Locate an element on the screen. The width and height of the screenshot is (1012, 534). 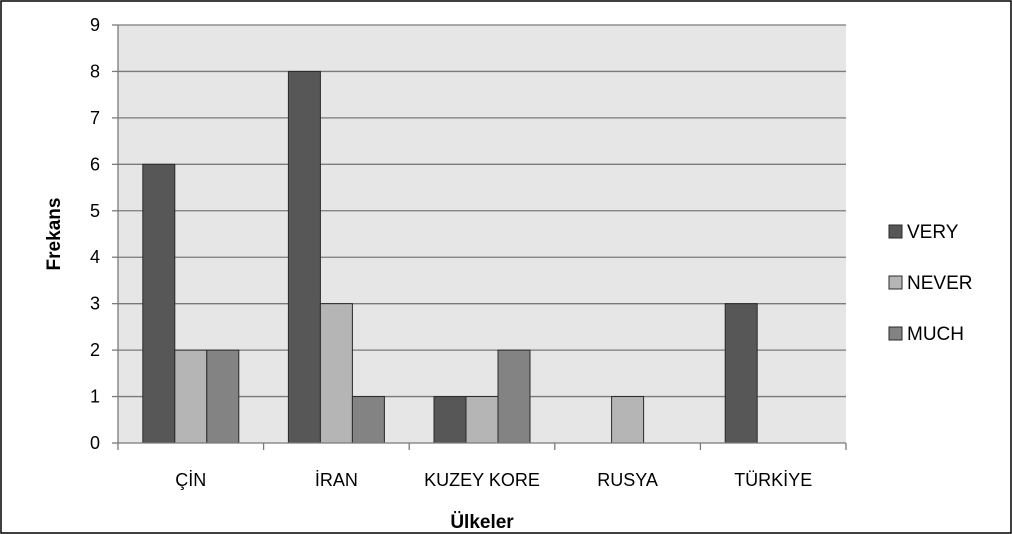
x-tick-label: TÜRKİYE is located at coordinates (773, 480).